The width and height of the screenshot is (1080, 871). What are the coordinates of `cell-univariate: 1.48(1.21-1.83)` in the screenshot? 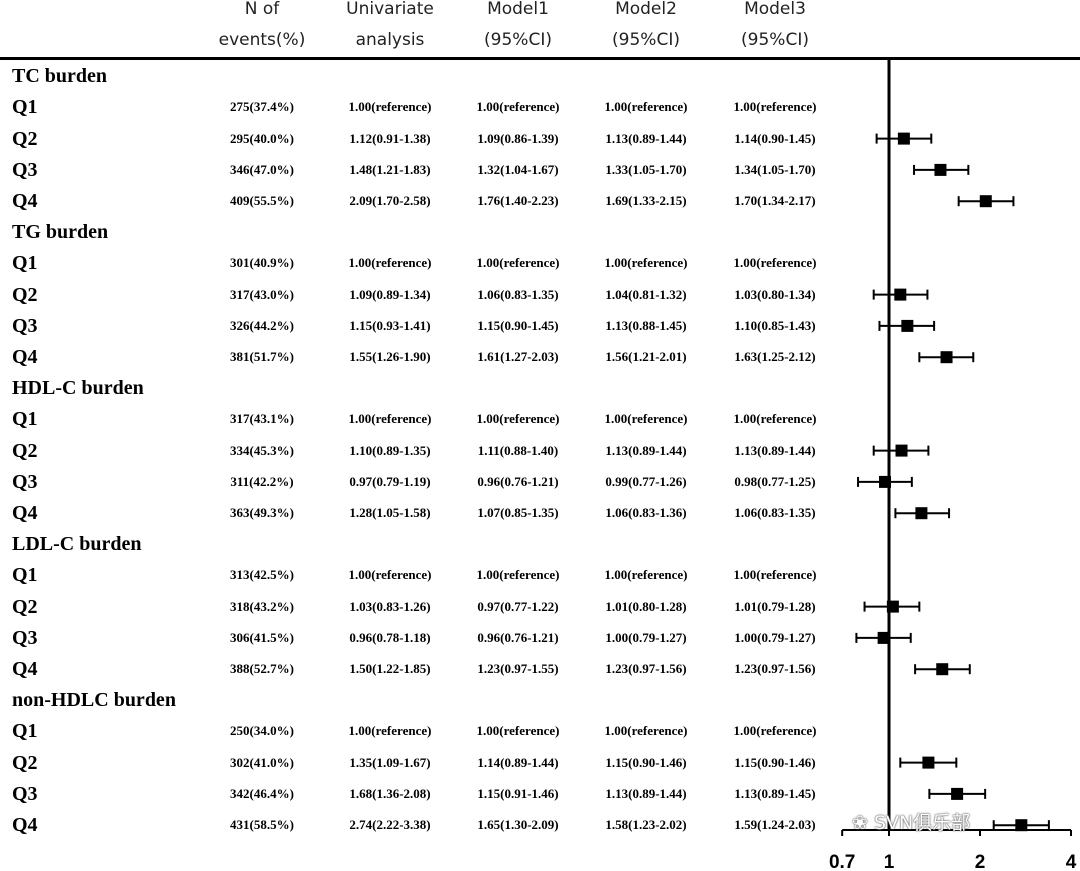 It's located at (390, 169).